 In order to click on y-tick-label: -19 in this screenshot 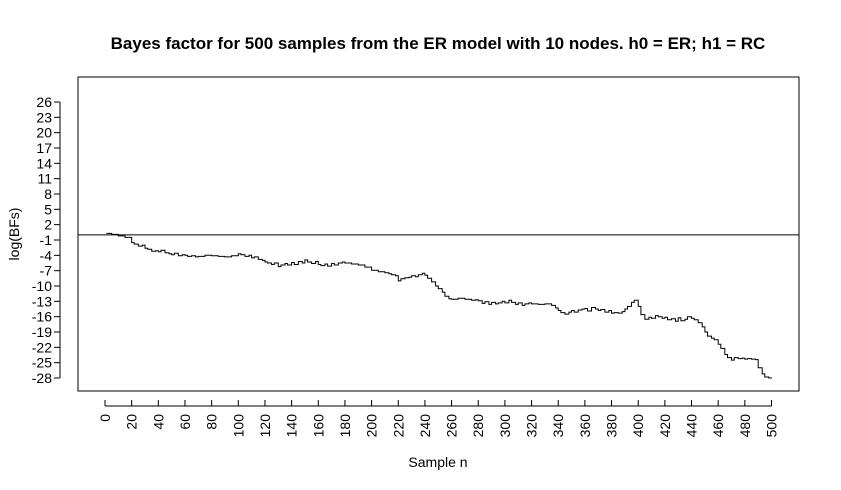, I will do `click(42, 332)`.